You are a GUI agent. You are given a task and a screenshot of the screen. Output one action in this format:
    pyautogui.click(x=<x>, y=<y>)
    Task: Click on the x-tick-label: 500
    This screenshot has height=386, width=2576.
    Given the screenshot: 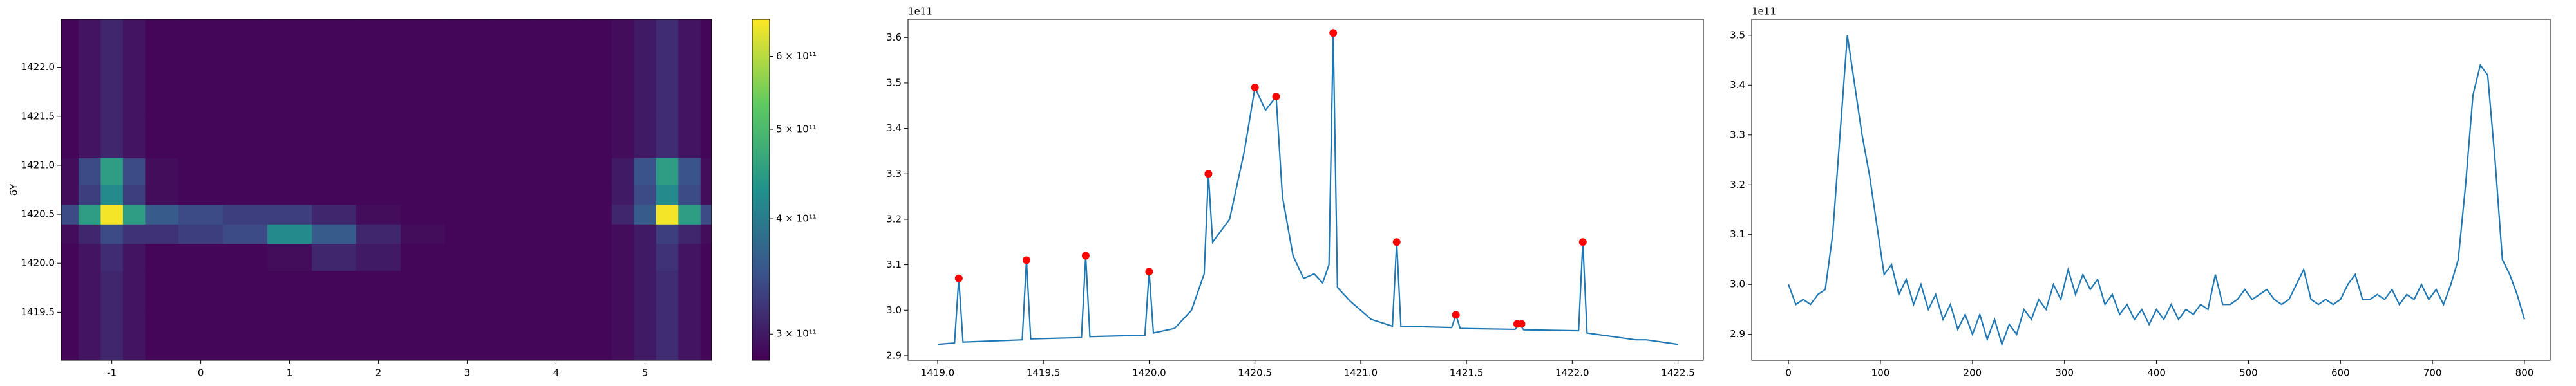 What is the action you would take?
    pyautogui.click(x=2248, y=373)
    